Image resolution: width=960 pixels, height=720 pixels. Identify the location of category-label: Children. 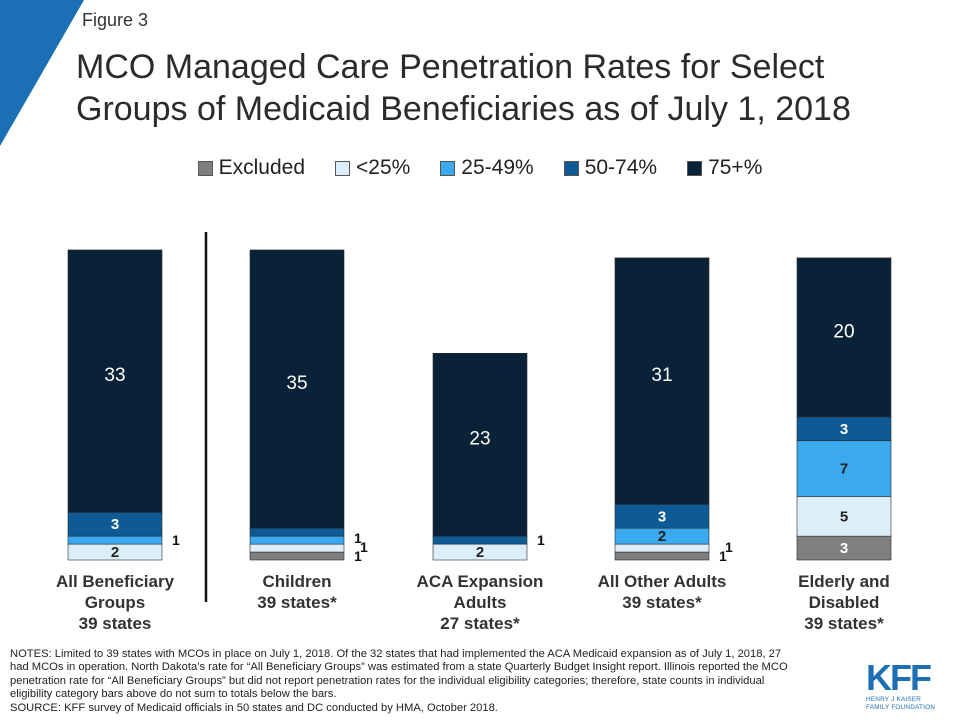
(297, 581).